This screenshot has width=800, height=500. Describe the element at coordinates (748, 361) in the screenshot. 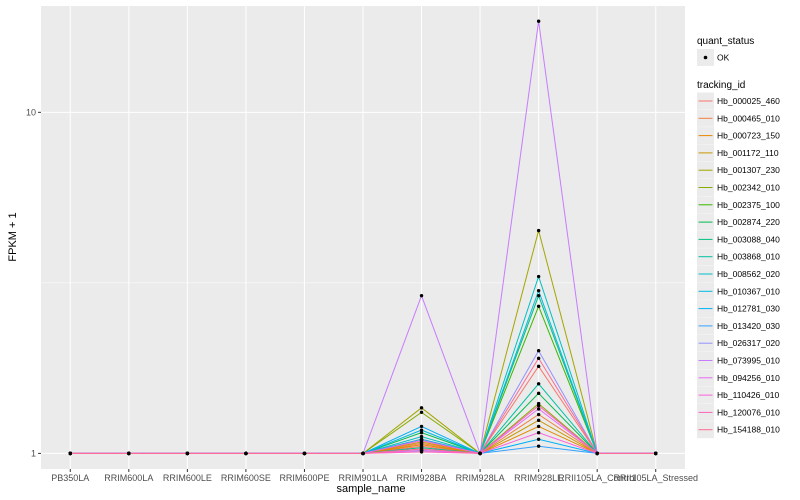

I see `legend-label-tracking-id: Hb_073995_010` at that location.